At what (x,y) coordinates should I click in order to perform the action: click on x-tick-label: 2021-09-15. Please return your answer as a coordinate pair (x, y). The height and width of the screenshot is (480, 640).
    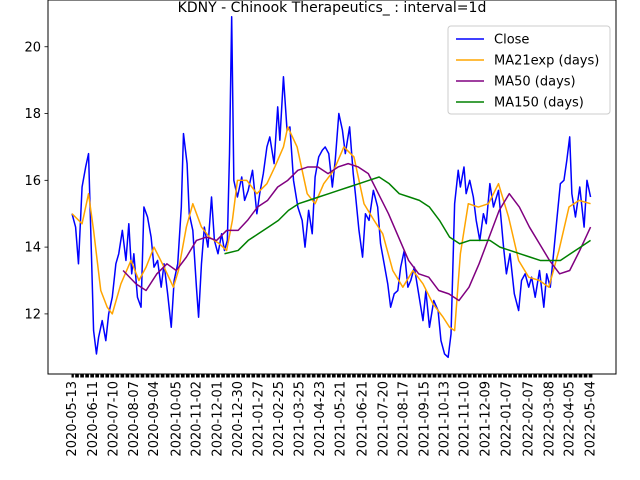
    Looking at the image, I should click on (424, 419).